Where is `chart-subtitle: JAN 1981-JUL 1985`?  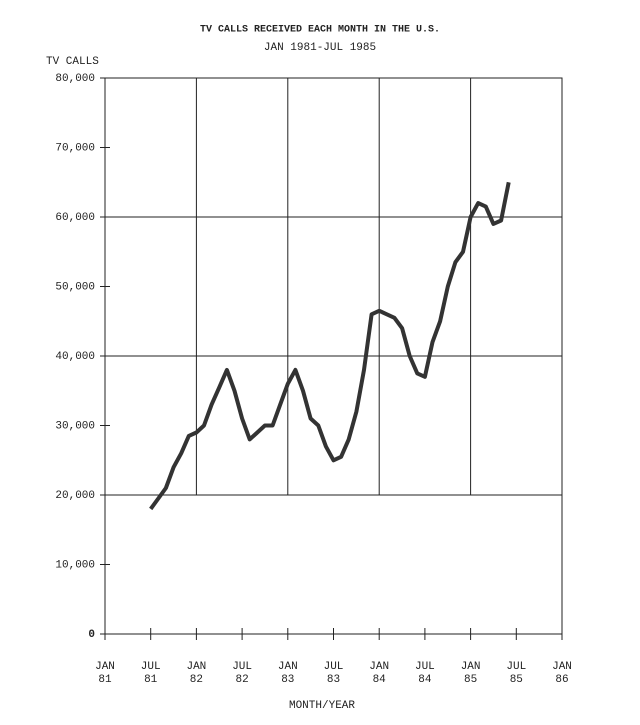
chart-subtitle: JAN 1981-JUL 1985 is located at coordinates (320, 48).